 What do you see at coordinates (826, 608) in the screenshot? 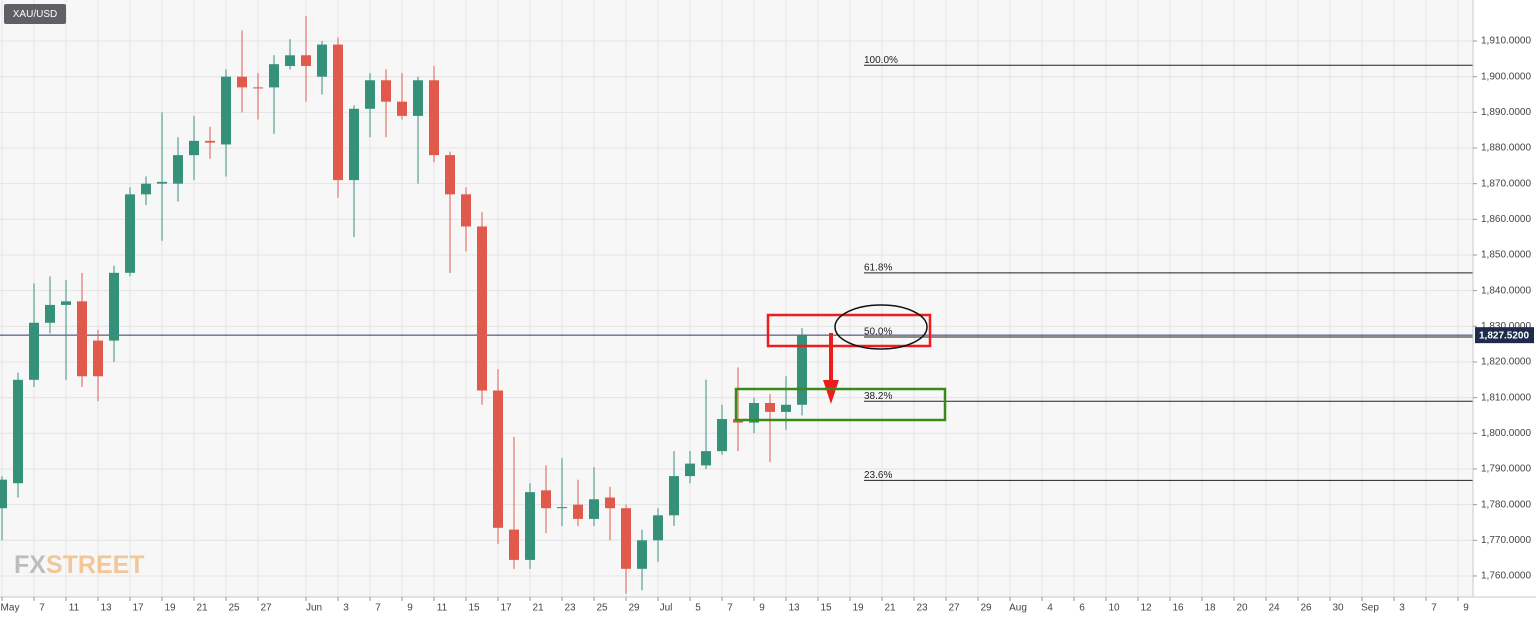
I see `x-tick-label: 15` at bounding box center [826, 608].